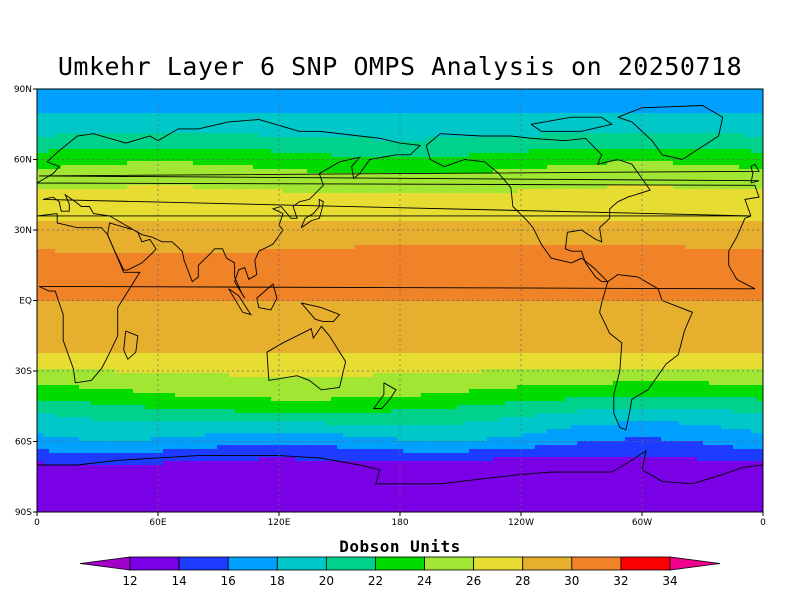 This screenshot has height=600, width=800. I want to click on y-tick-label: 30S, so click(23, 372).